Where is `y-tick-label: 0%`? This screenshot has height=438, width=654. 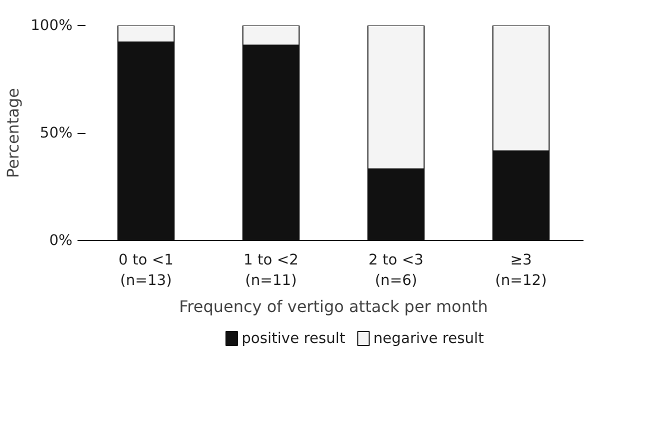 y-tick-label: 0% is located at coordinates (61, 240).